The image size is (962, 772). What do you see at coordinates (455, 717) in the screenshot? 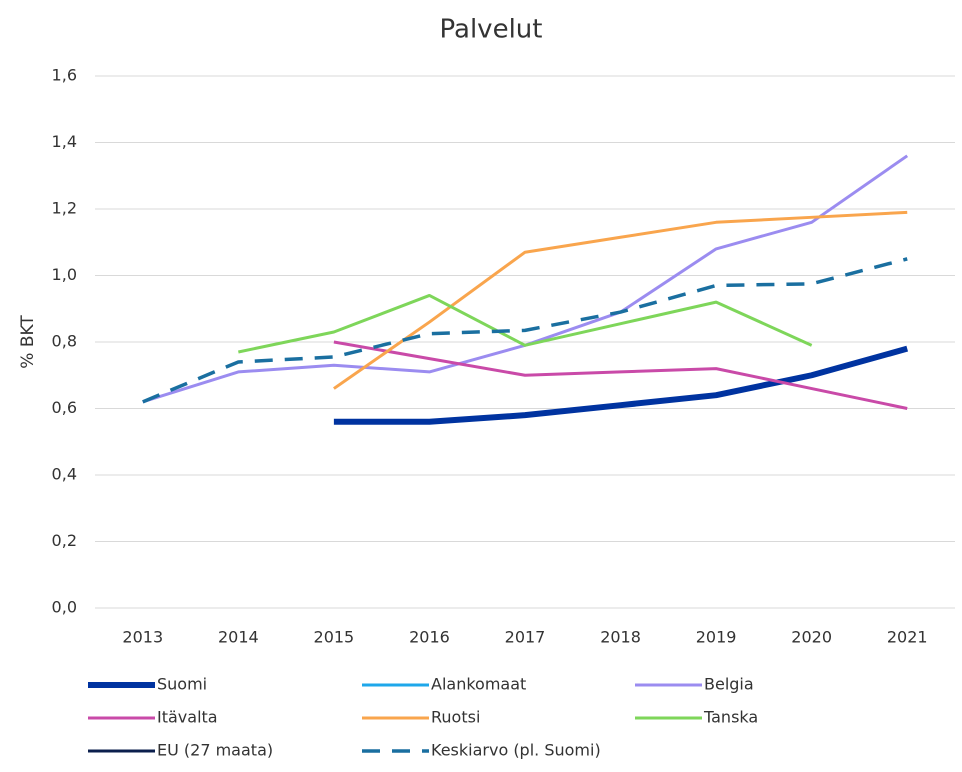
I see `legend-label: Ruotsi` at bounding box center [455, 717].